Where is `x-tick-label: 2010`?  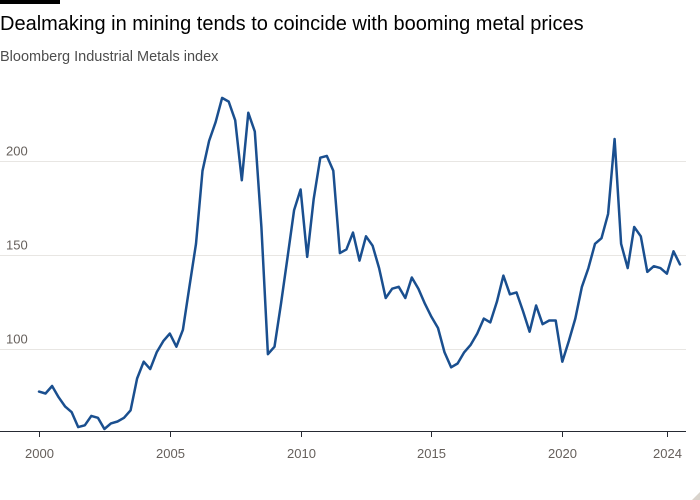
x-tick-label: 2010 is located at coordinates (301, 453).